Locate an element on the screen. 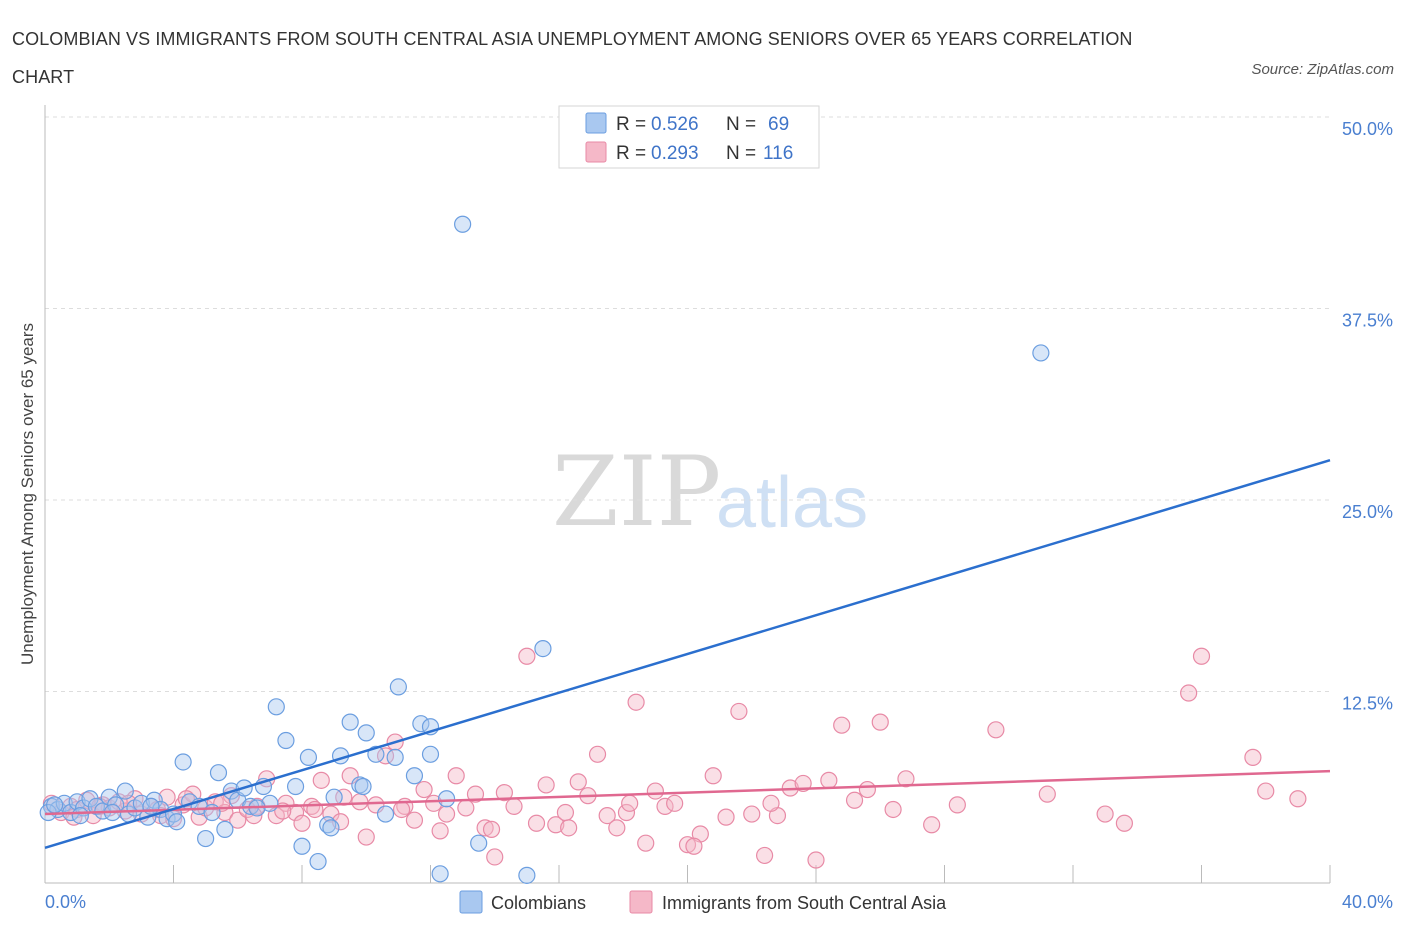  x-tick-labels: 0.0% 40.0% is located at coordinates (719, 902).